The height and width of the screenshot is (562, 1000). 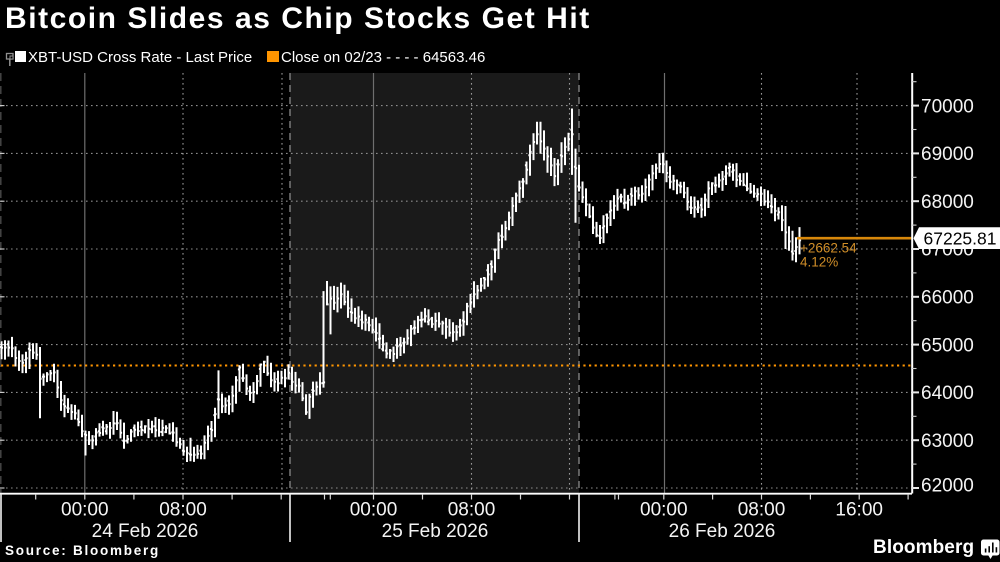 What do you see at coordinates (145, 531) in the screenshot?
I see `svg-text: 24 Feb 2026` at bounding box center [145, 531].